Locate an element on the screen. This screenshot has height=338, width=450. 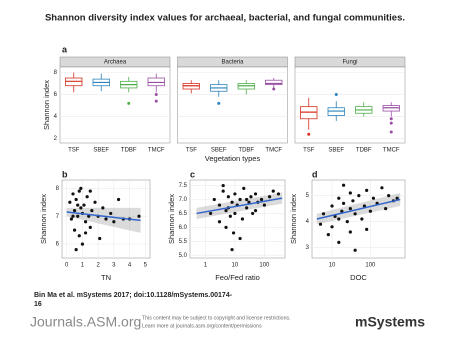
y-tick-label: 6.0 is located at coordinates (183, 228).